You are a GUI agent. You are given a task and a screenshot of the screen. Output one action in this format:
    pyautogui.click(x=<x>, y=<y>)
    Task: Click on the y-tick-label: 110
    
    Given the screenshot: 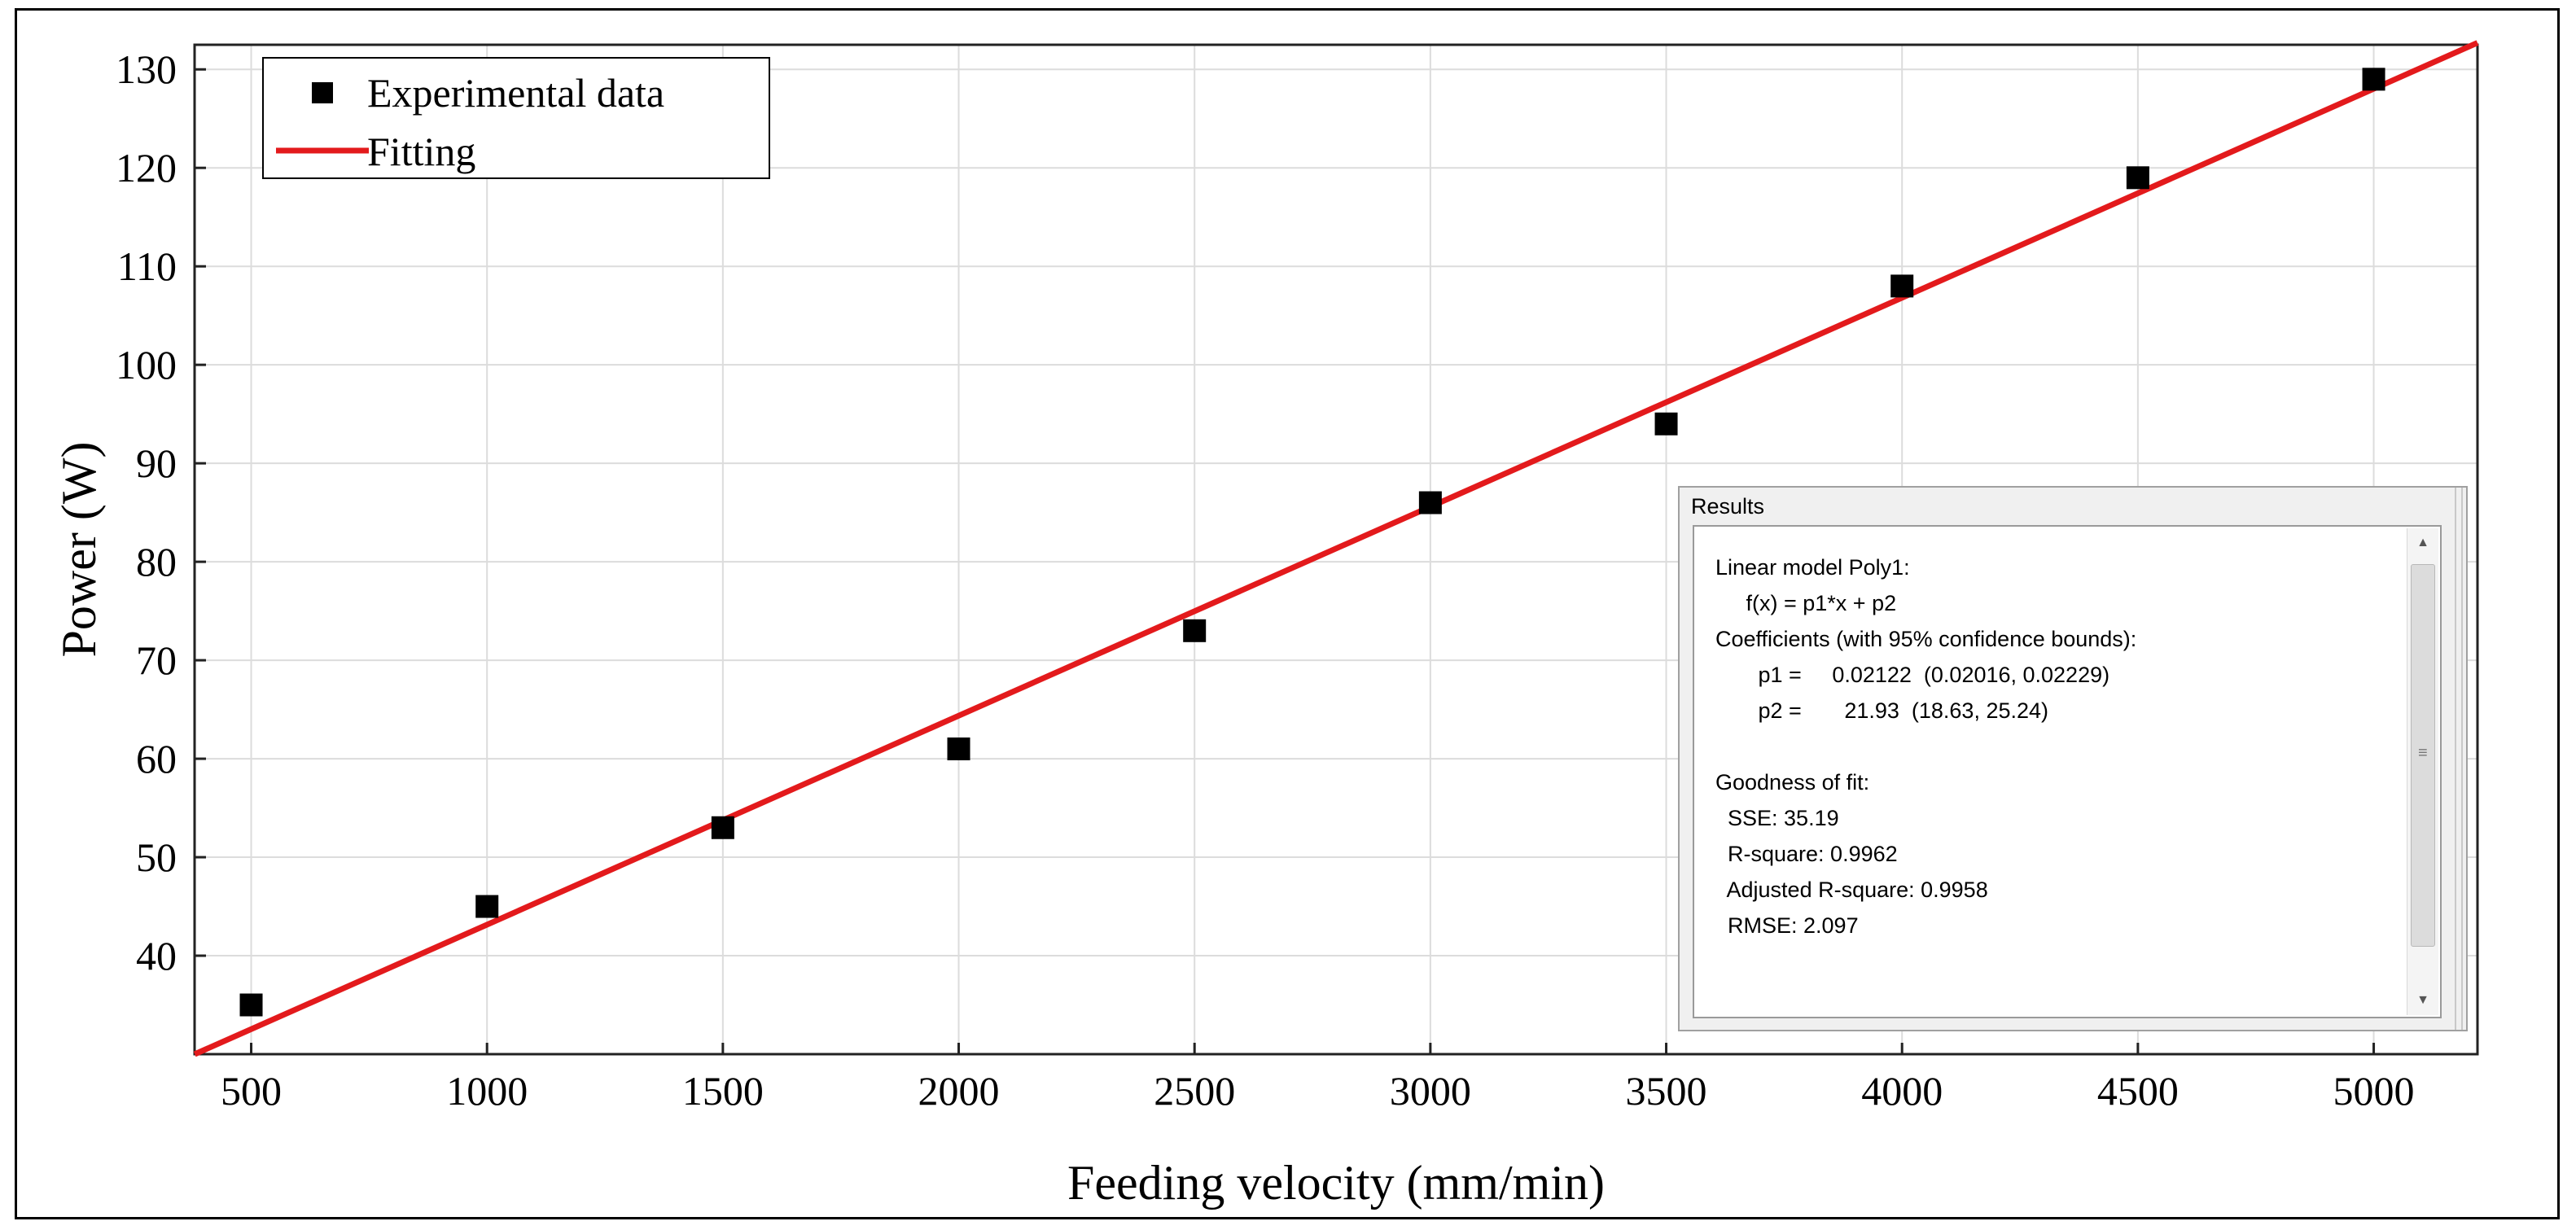 What is the action you would take?
    pyautogui.click(x=147, y=266)
    